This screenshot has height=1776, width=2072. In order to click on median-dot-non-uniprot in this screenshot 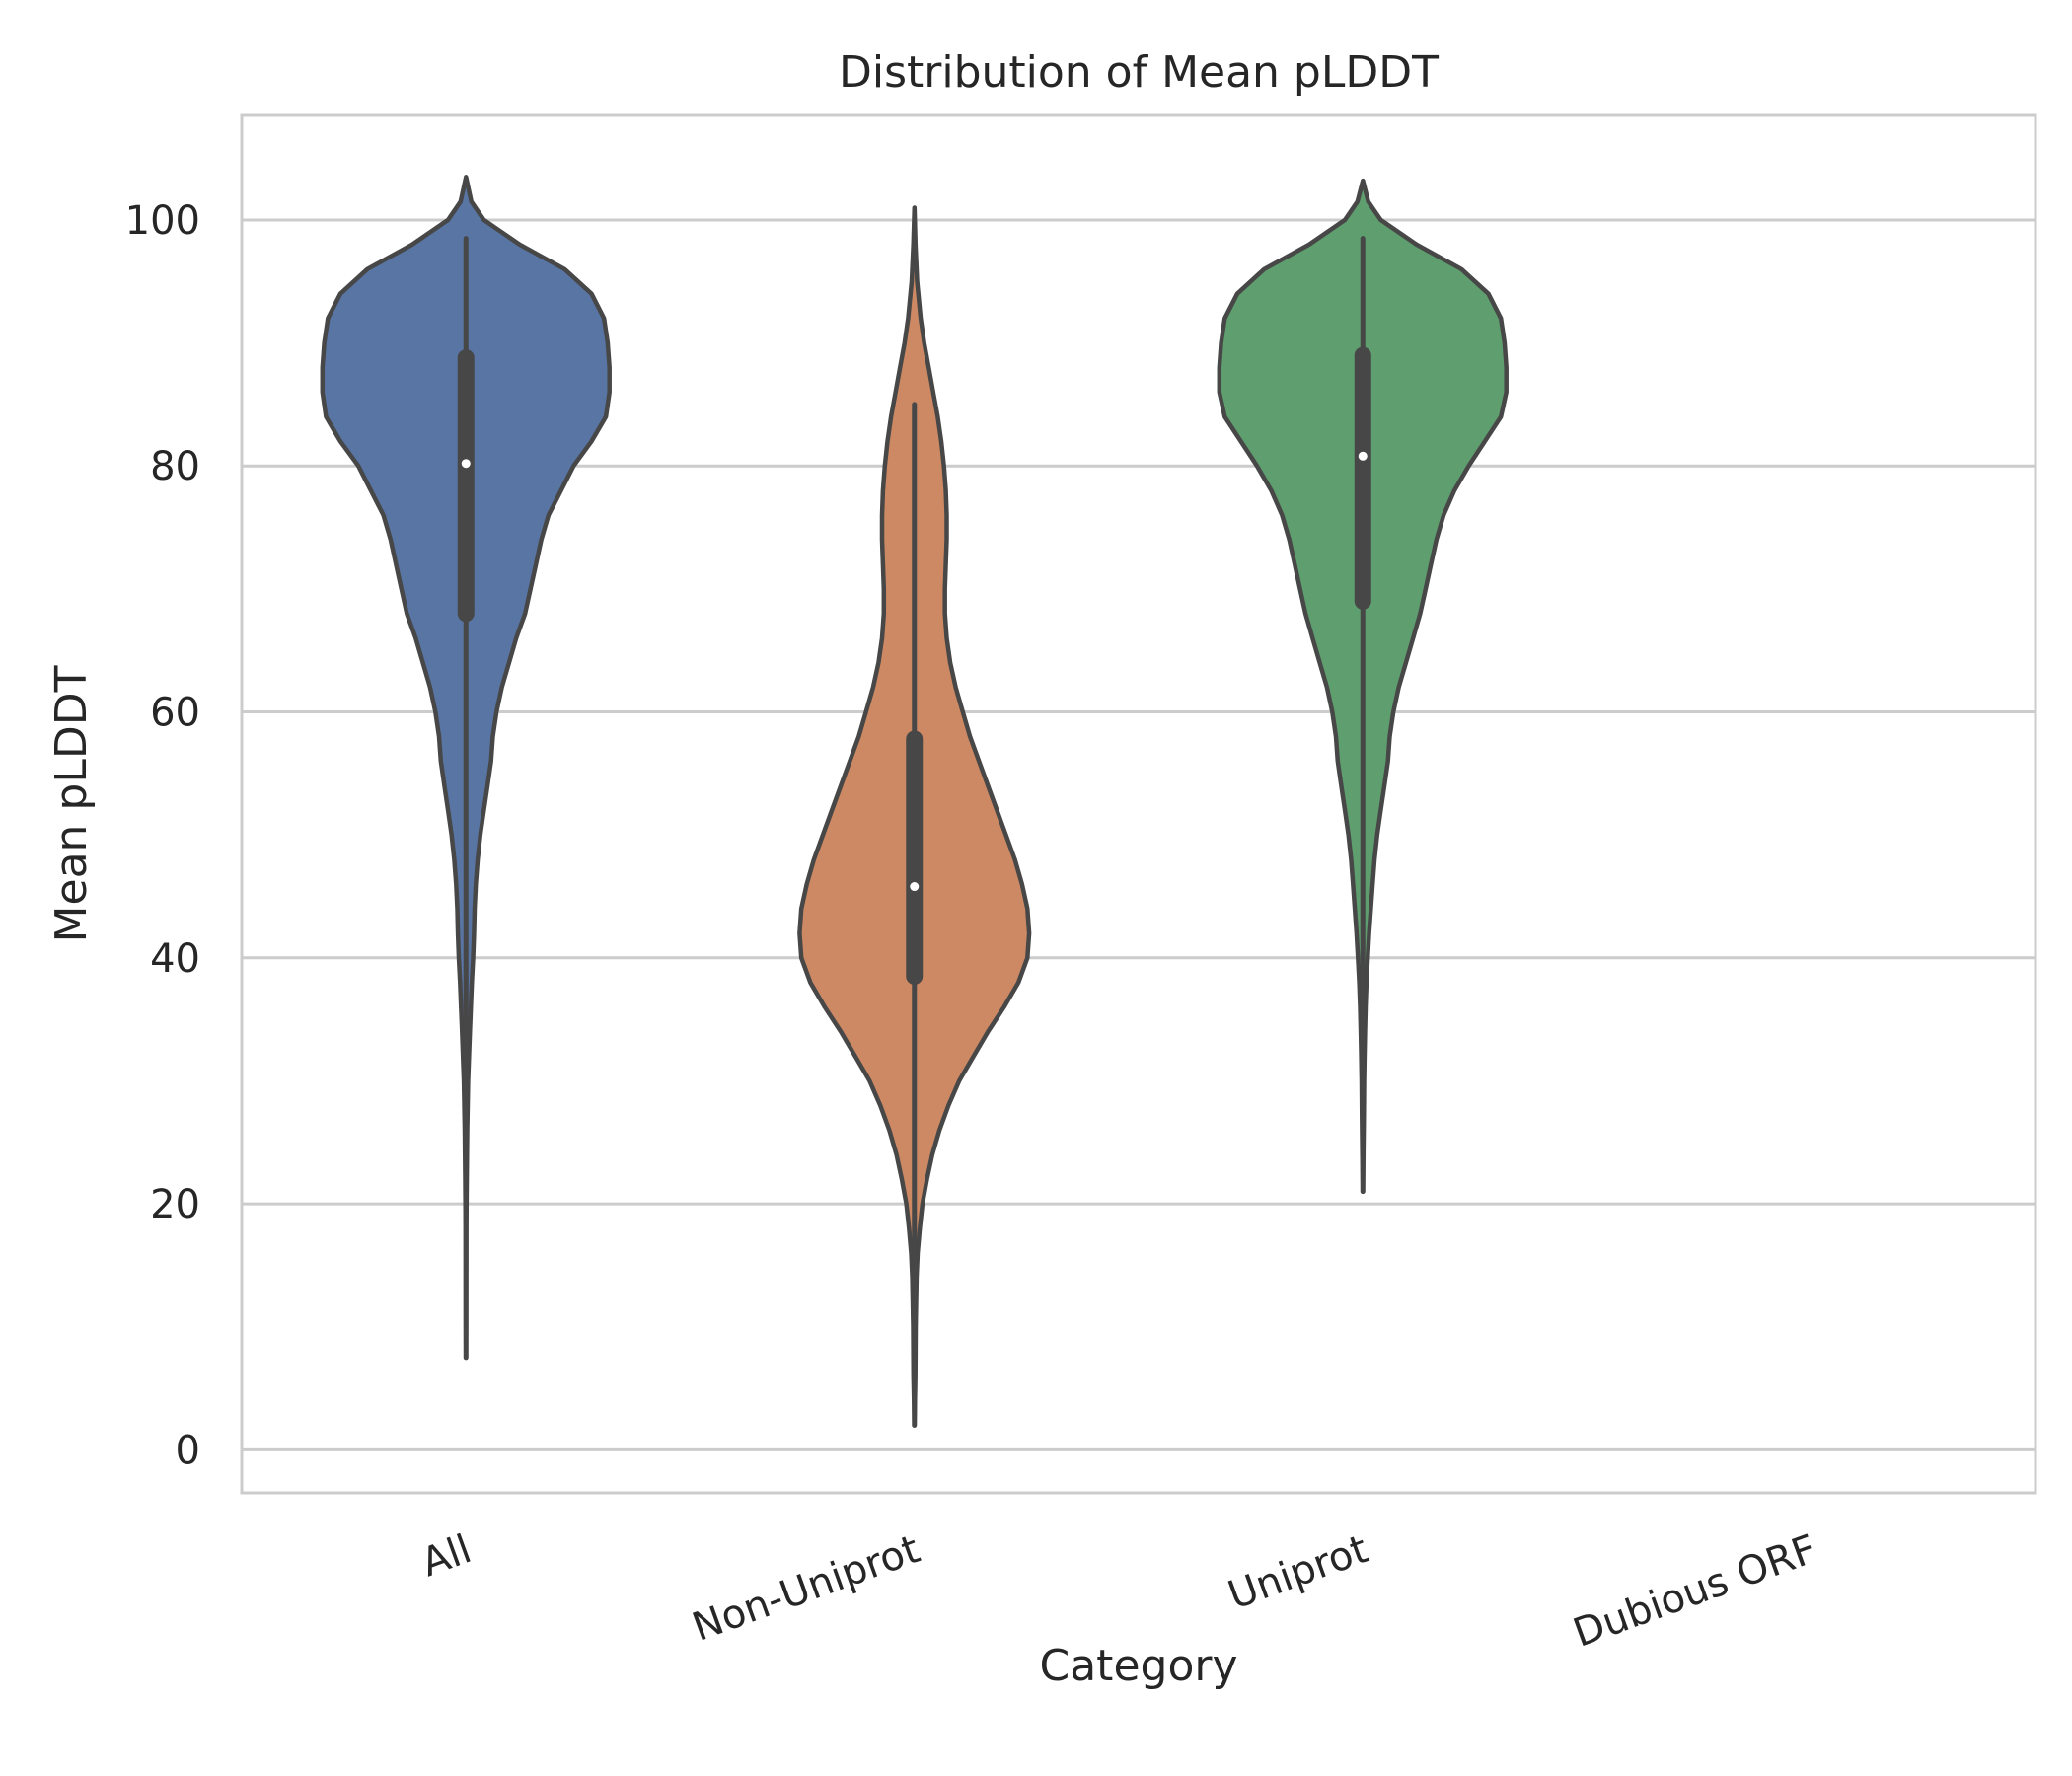, I will do `click(915, 887)`.